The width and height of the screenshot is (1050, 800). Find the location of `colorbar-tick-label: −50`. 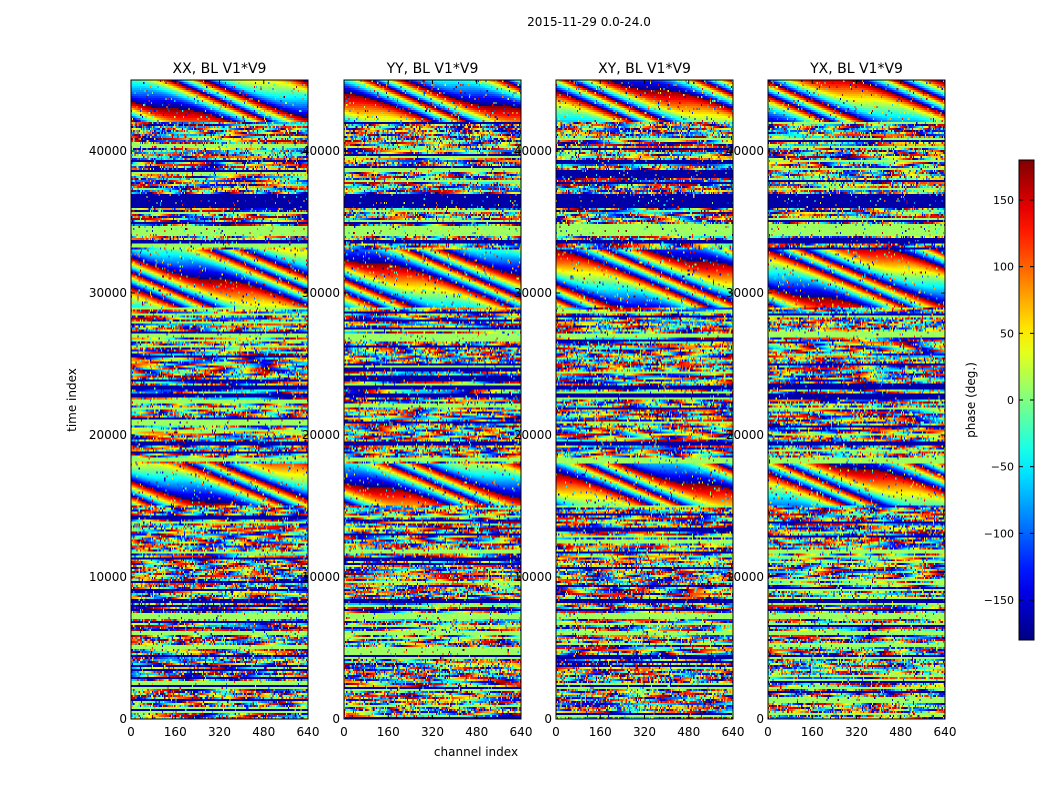

colorbar-tick-label: −50 is located at coordinates (1002, 467).